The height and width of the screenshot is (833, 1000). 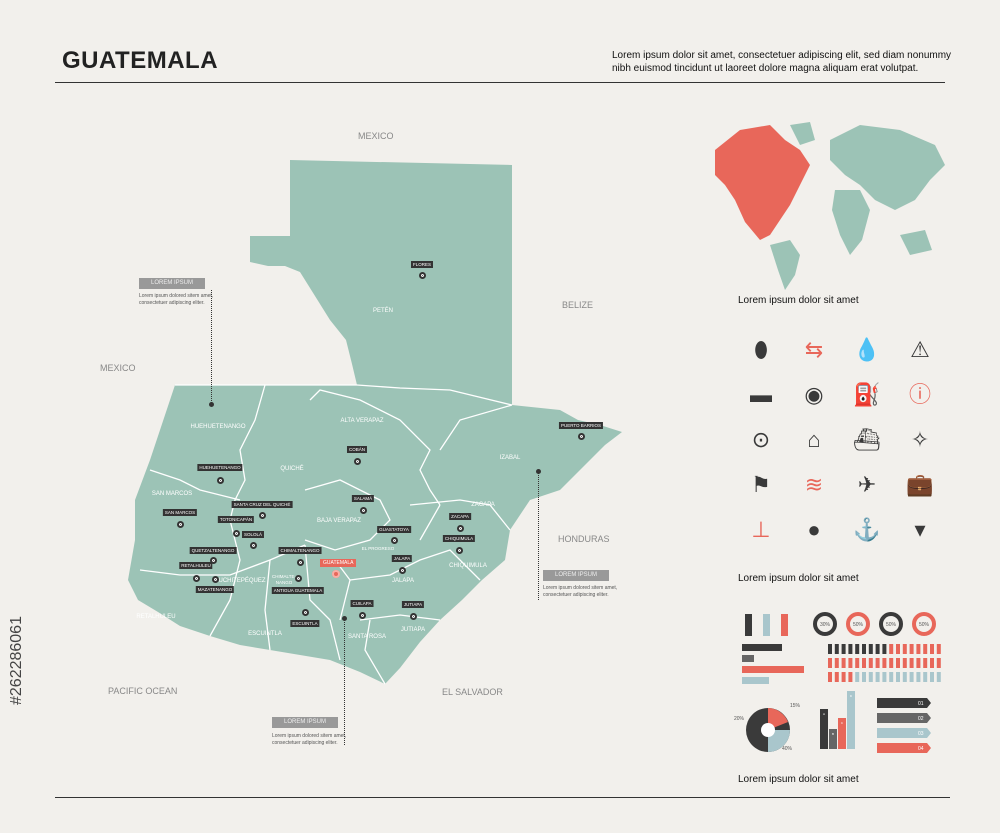 I want to click on department-label: EL PROGRESO, so click(x=378, y=548).